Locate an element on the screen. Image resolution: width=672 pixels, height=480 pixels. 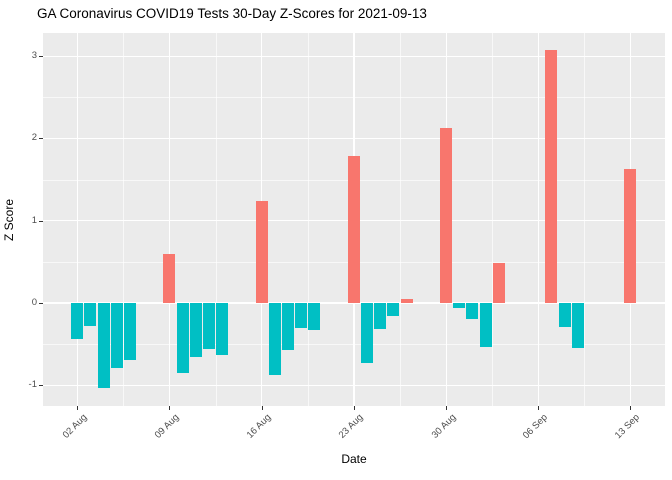
y-tick-label: 2 is located at coordinates (34, 138).